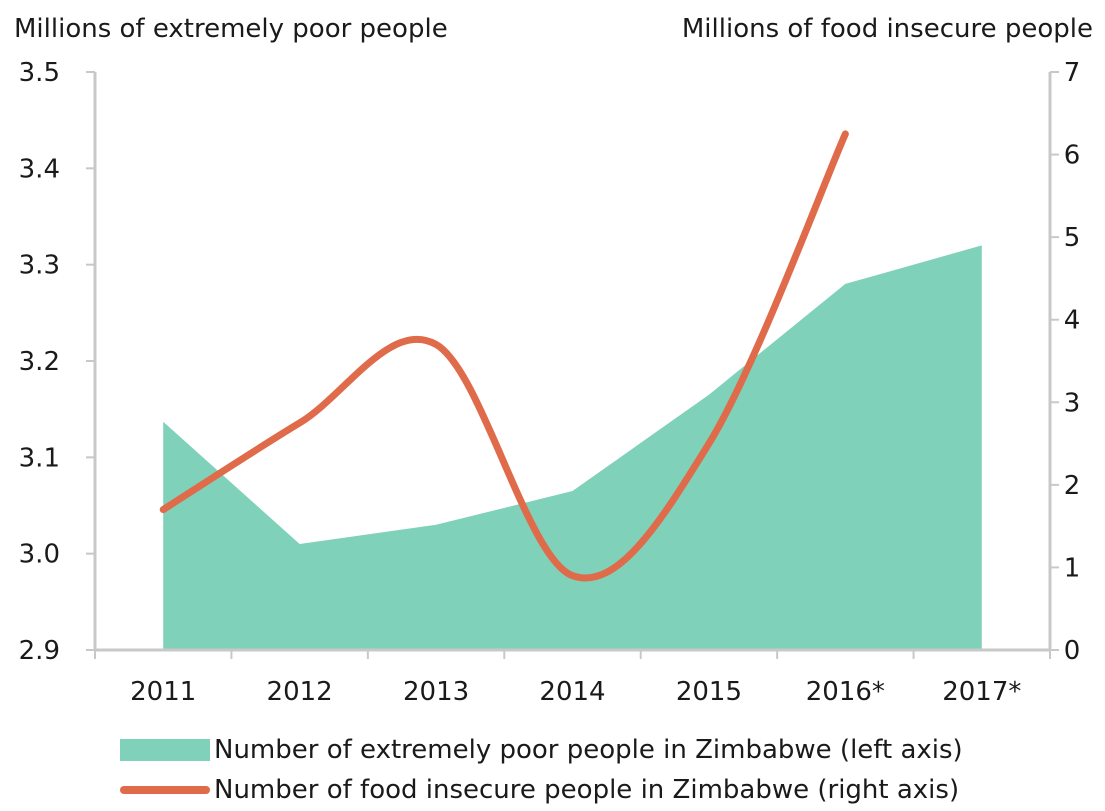  What do you see at coordinates (1072, 73) in the screenshot?
I see `right-tick-label: 7` at bounding box center [1072, 73].